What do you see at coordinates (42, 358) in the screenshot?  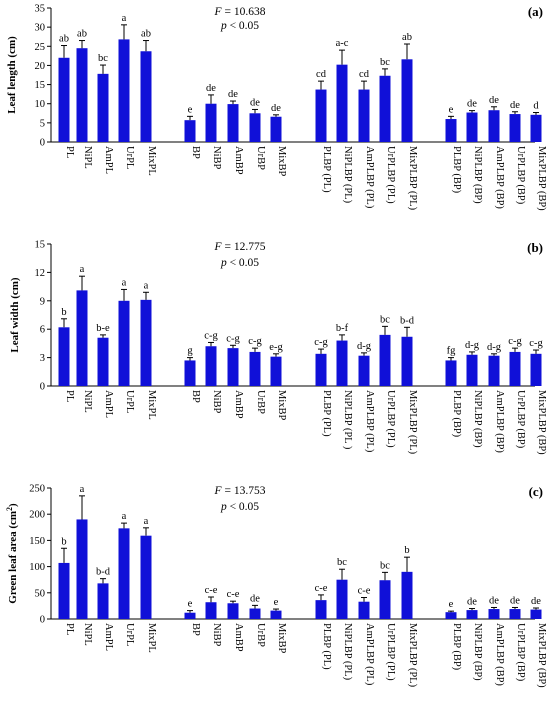 I see `y-tick-label: 3` at bounding box center [42, 358].